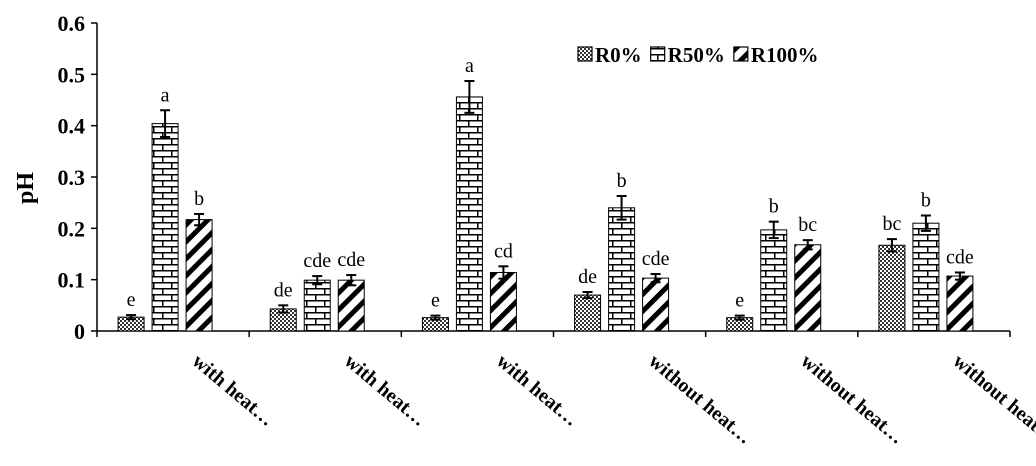  What do you see at coordinates (26, 188) in the screenshot?
I see `y-axis-label: pH` at bounding box center [26, 188].